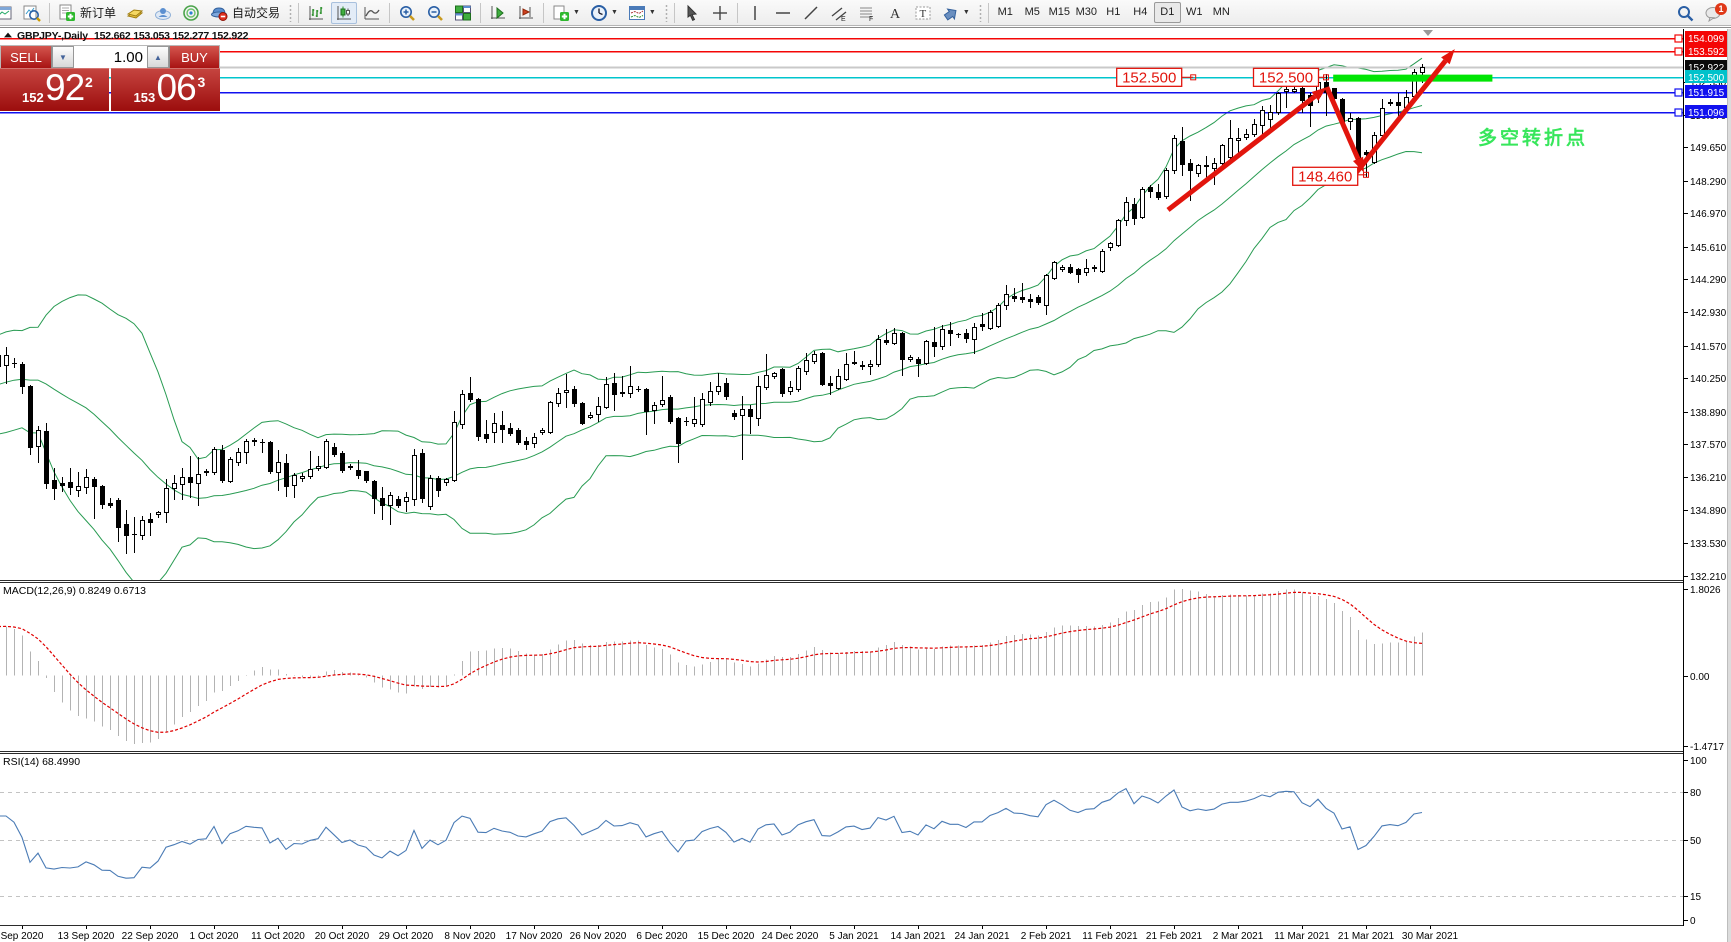  Describe the element at coordinates (63, 57) in the screenshot. I see `lot-decrease-button: ▼` at that location.